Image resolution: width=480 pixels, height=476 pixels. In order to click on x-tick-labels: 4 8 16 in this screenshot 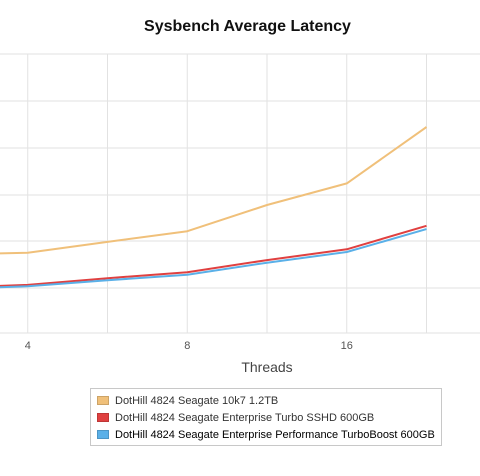, I will do `click(189, 346)`.